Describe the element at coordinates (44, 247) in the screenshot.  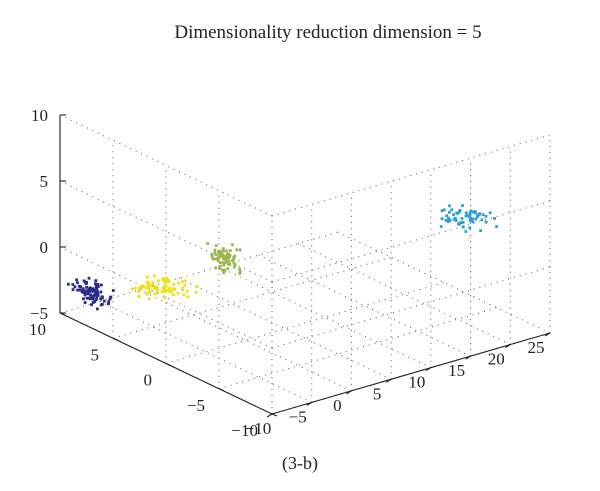
I see `z-tick-label: 0` at that location.